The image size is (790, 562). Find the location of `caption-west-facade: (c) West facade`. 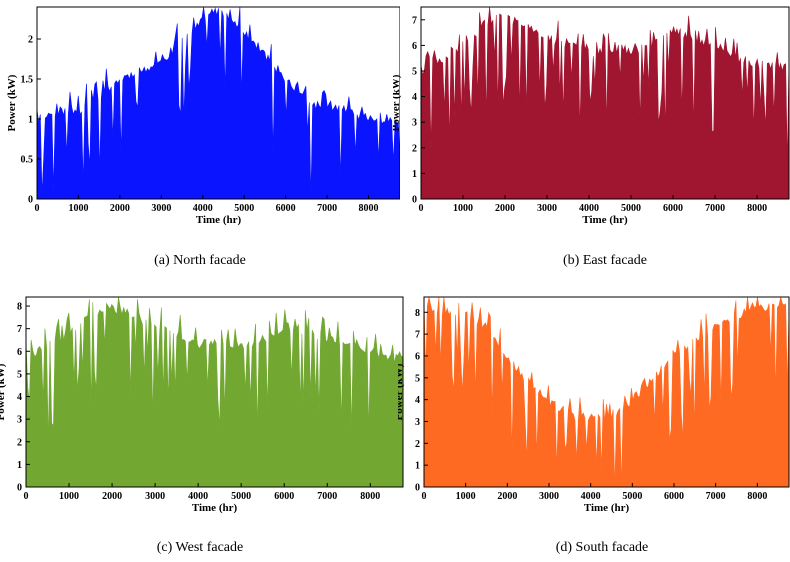

caption-west-facade: (c) West facade is located at coordinates (200, 547).